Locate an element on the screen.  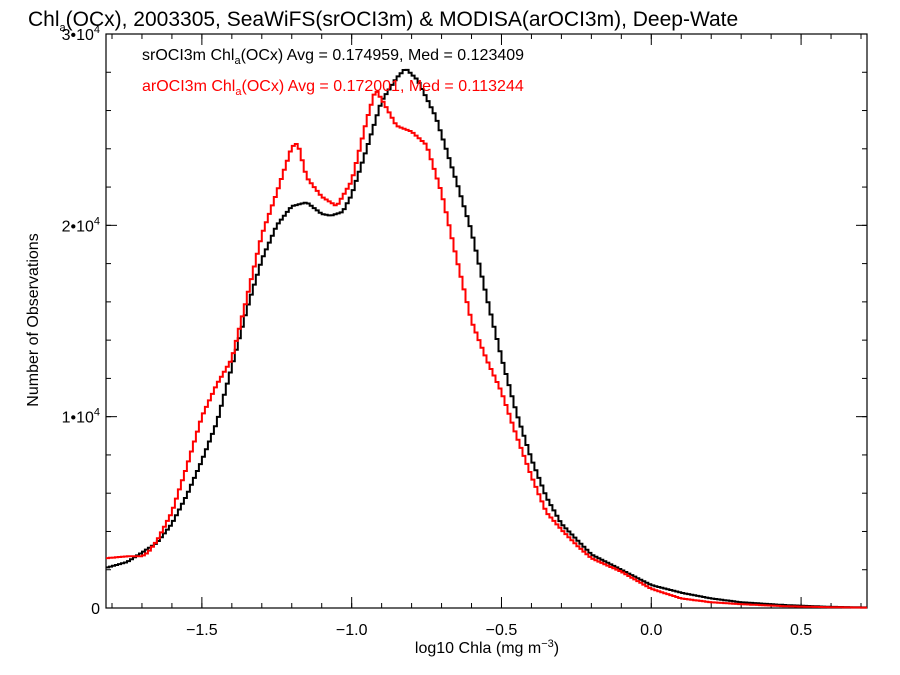
x-tick-label: −1.5 is located at coordinates (202, 630).